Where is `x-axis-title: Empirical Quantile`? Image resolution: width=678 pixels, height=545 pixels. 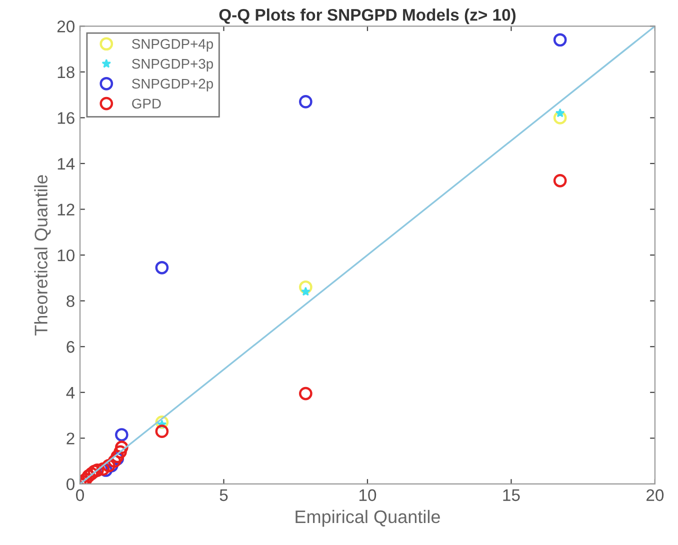
x-axis-title: Empirical Quantile is located at coordinates (368, 518).